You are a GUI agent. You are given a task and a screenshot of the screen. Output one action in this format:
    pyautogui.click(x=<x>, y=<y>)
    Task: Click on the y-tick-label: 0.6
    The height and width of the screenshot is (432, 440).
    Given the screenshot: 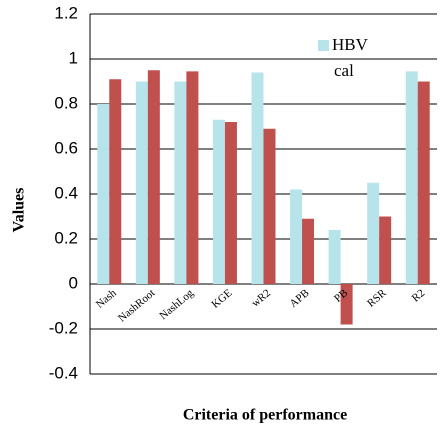 What is the action you would take?
    pyautogui.click(x=66, y=147)
    